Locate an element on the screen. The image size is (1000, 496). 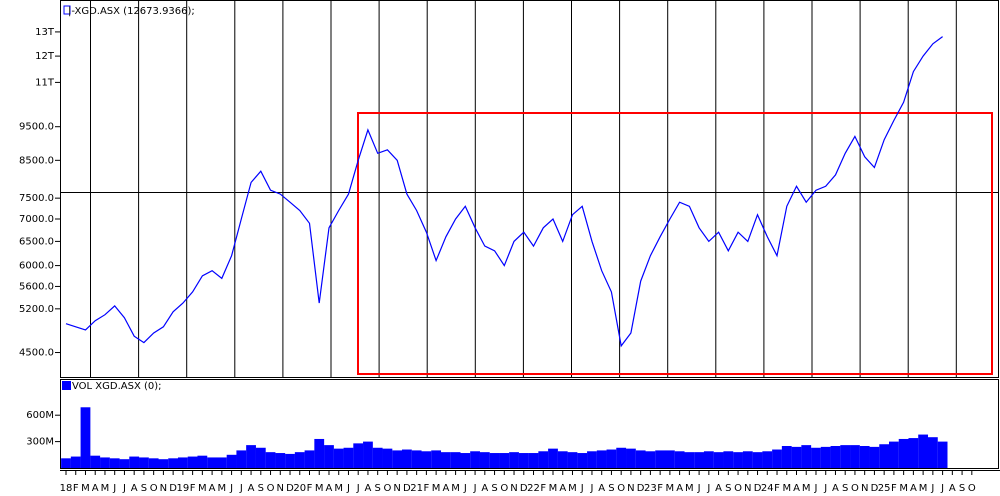
x-tick-label: 24 is located at coordinates (767, 488).